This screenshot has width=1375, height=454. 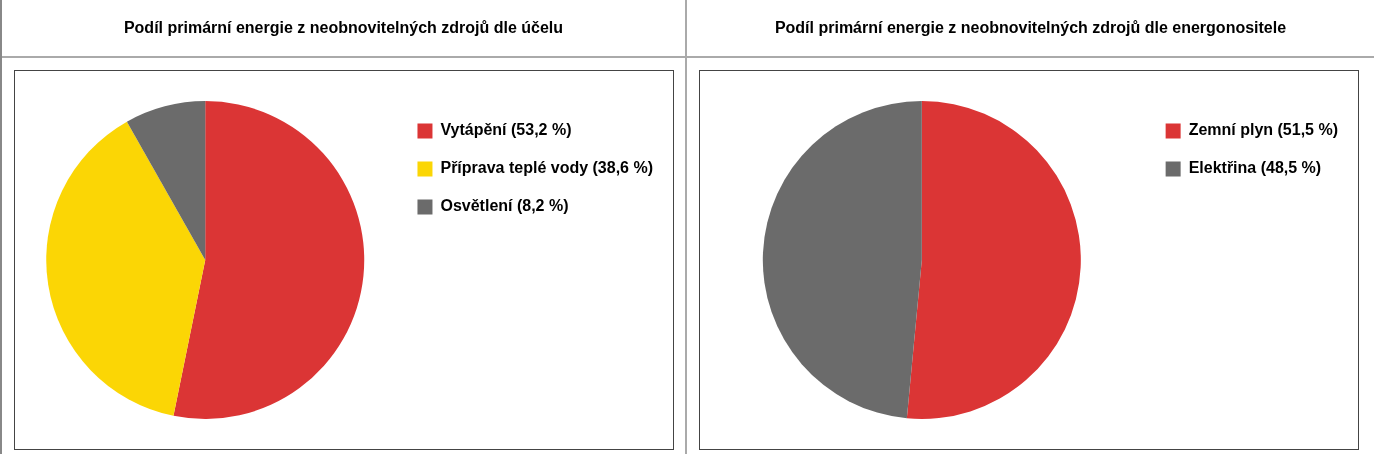 I want to click on legend-label: Zemní plyn (51,5 %), so click(x=1263, y=130).